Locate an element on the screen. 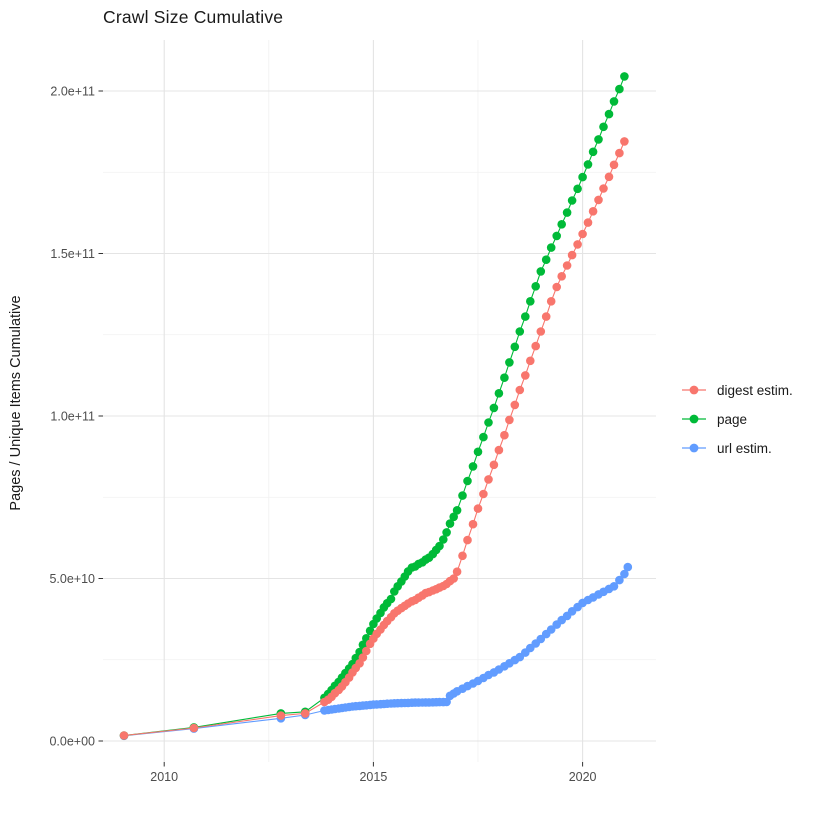  svg-text: 2010 is located at coordinates (164, 777).